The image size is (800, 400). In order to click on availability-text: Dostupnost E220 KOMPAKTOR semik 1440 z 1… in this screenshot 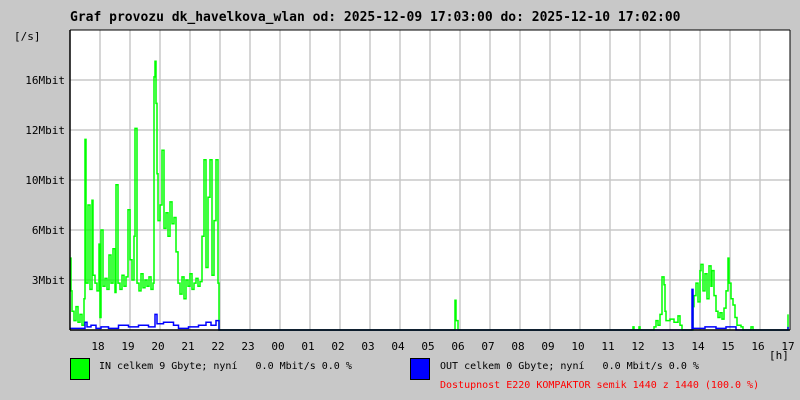, I will do `click(600, 385)`.